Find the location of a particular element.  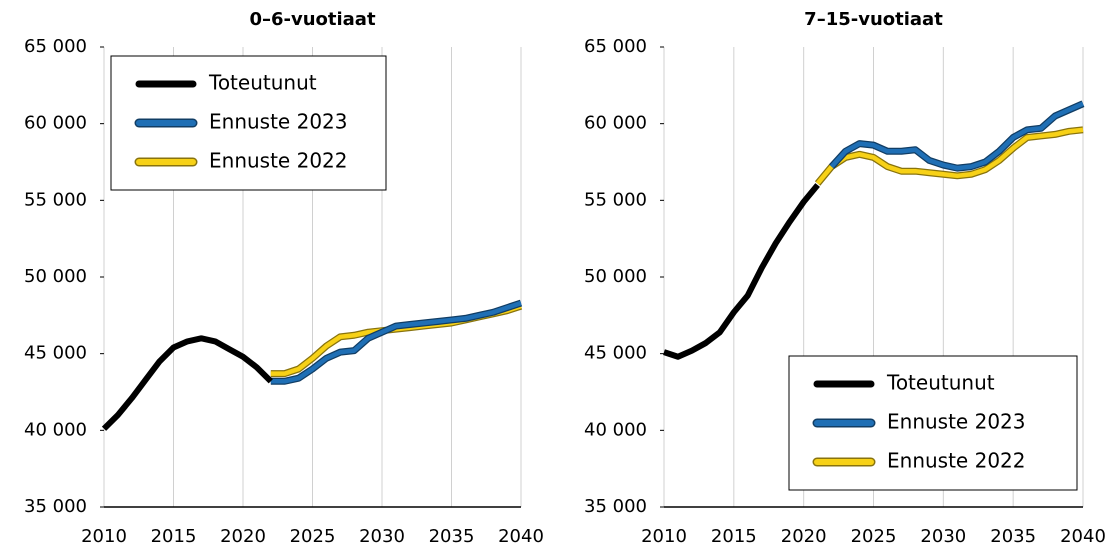

legend-box is located at coordinates (248, 123).